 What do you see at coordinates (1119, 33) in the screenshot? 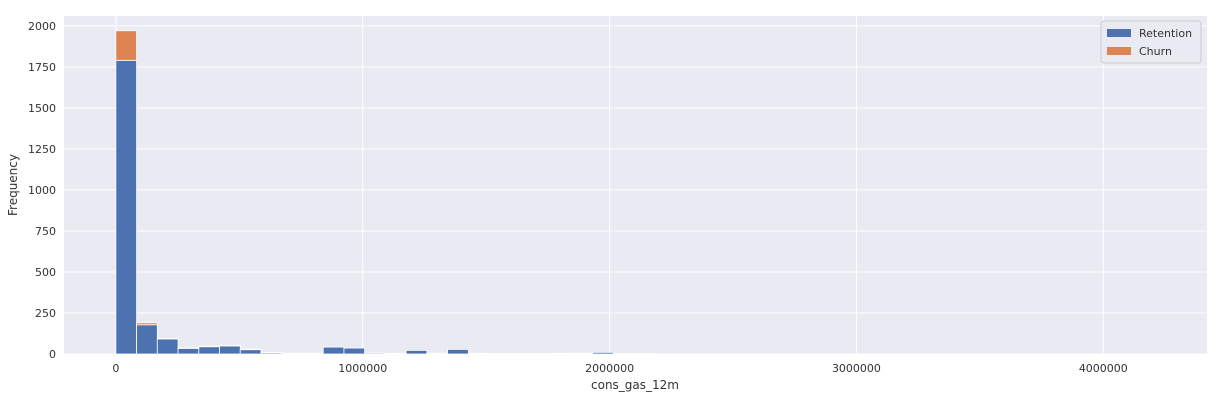
I see `legend-swatch-retention` at bounding box center [1119, 33].